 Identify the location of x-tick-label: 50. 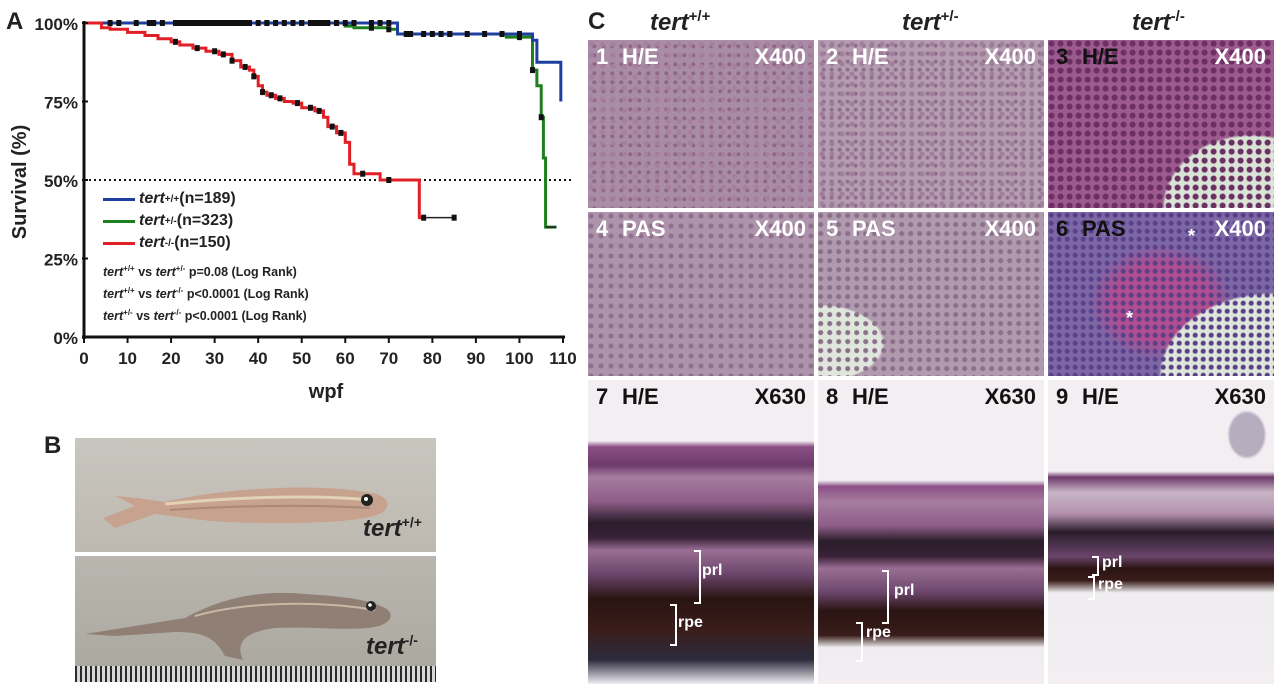
(301, 358).